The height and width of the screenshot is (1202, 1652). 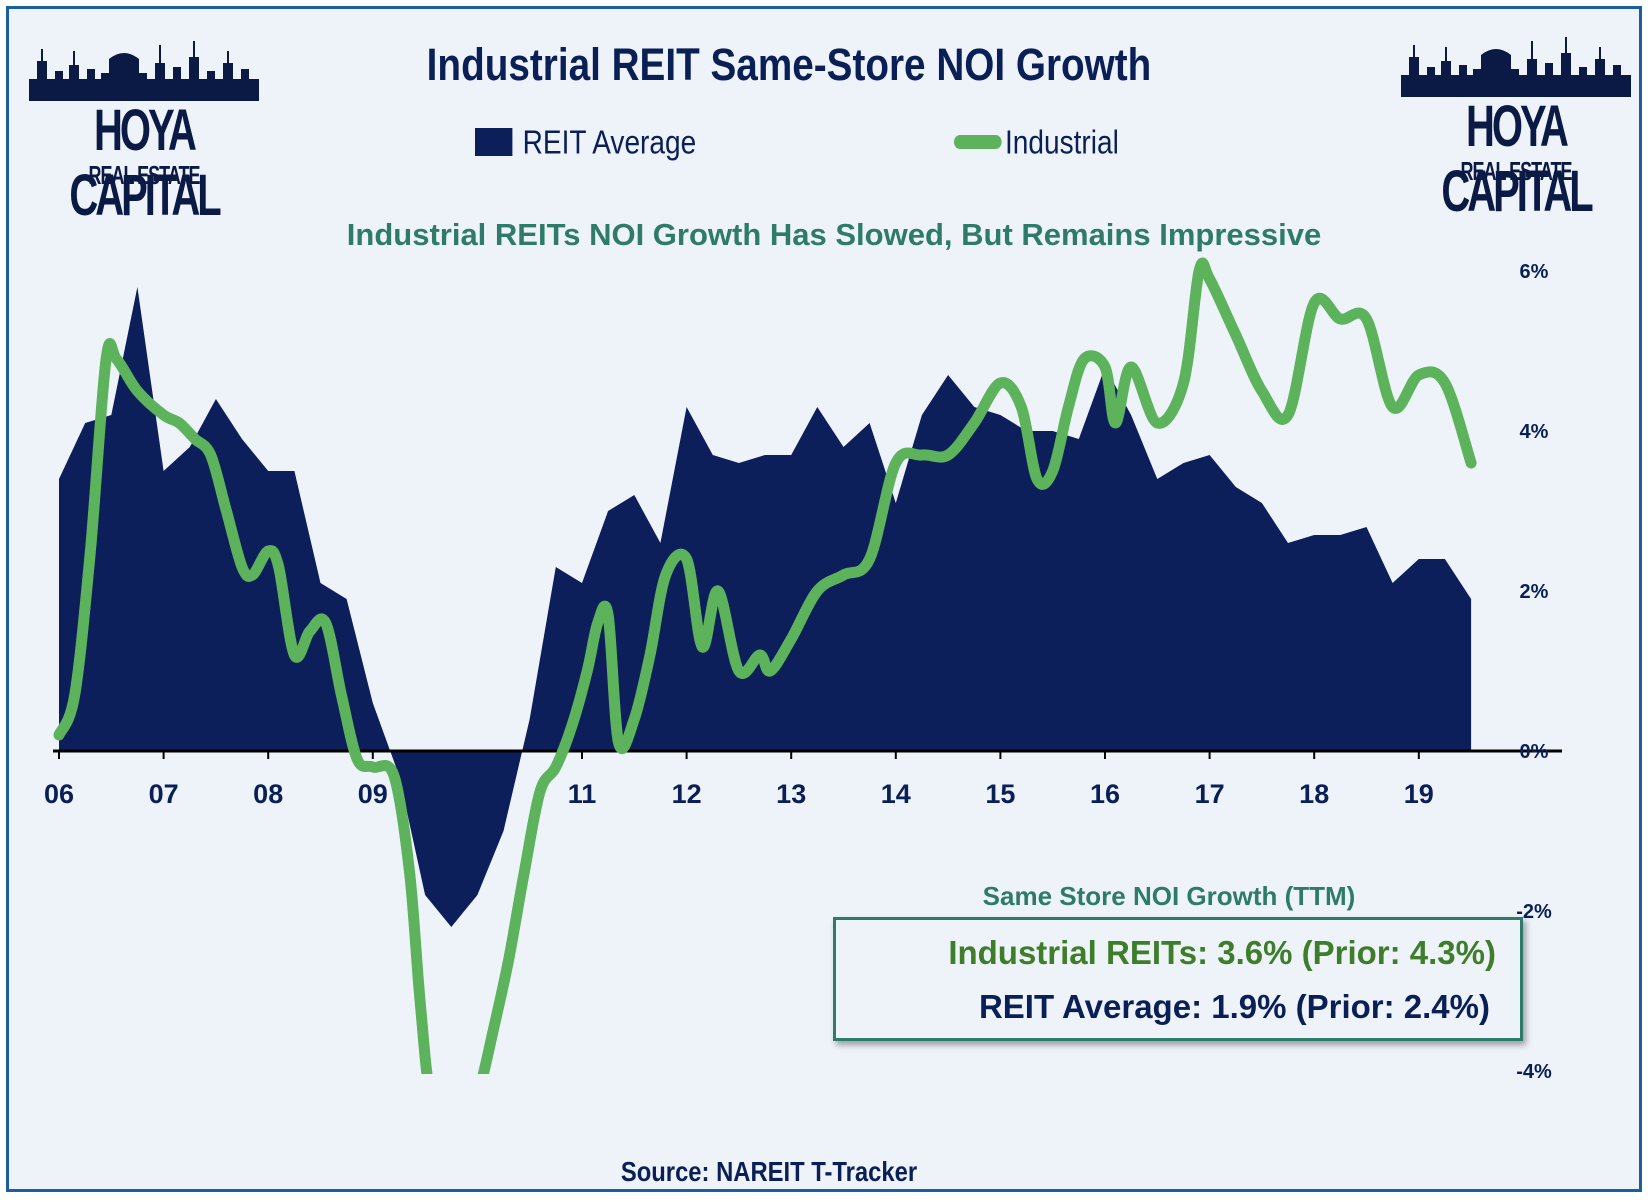 What do you see at coordinates (494, 142) in the screenshot?
I see `legend-swatch-area` at bounding box center [494, 142].